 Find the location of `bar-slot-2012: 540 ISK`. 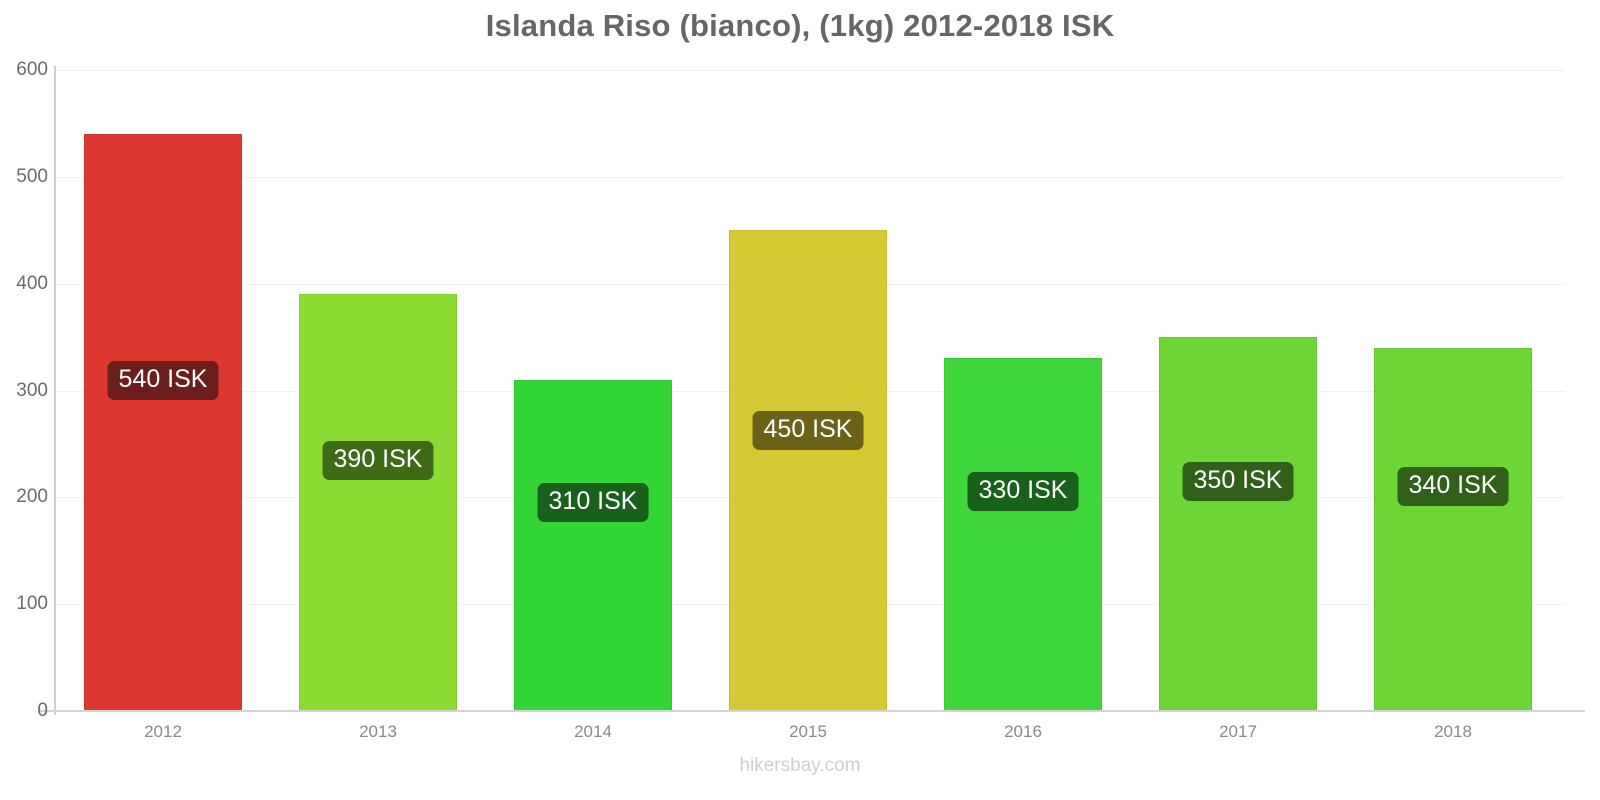

bar-slot-2012: 540 ISK is located at coordinates (163, 390).